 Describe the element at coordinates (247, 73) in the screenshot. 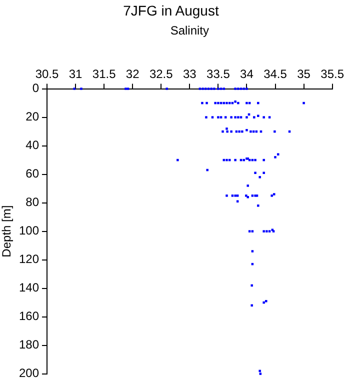

I see `x-tick-label: 34` at that location.